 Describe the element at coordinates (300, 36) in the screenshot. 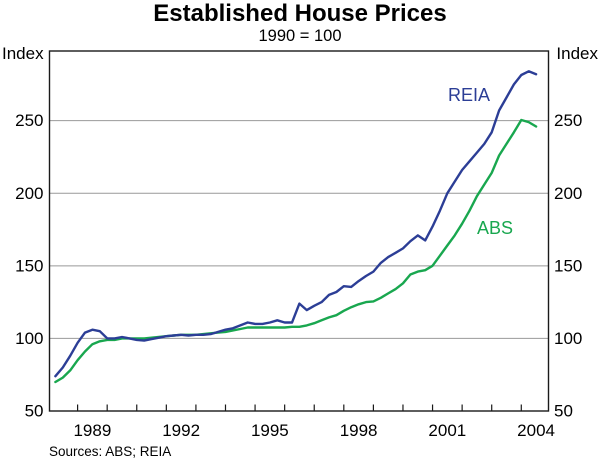

I see `chart-subtitle: 1990 = 100` at that location.